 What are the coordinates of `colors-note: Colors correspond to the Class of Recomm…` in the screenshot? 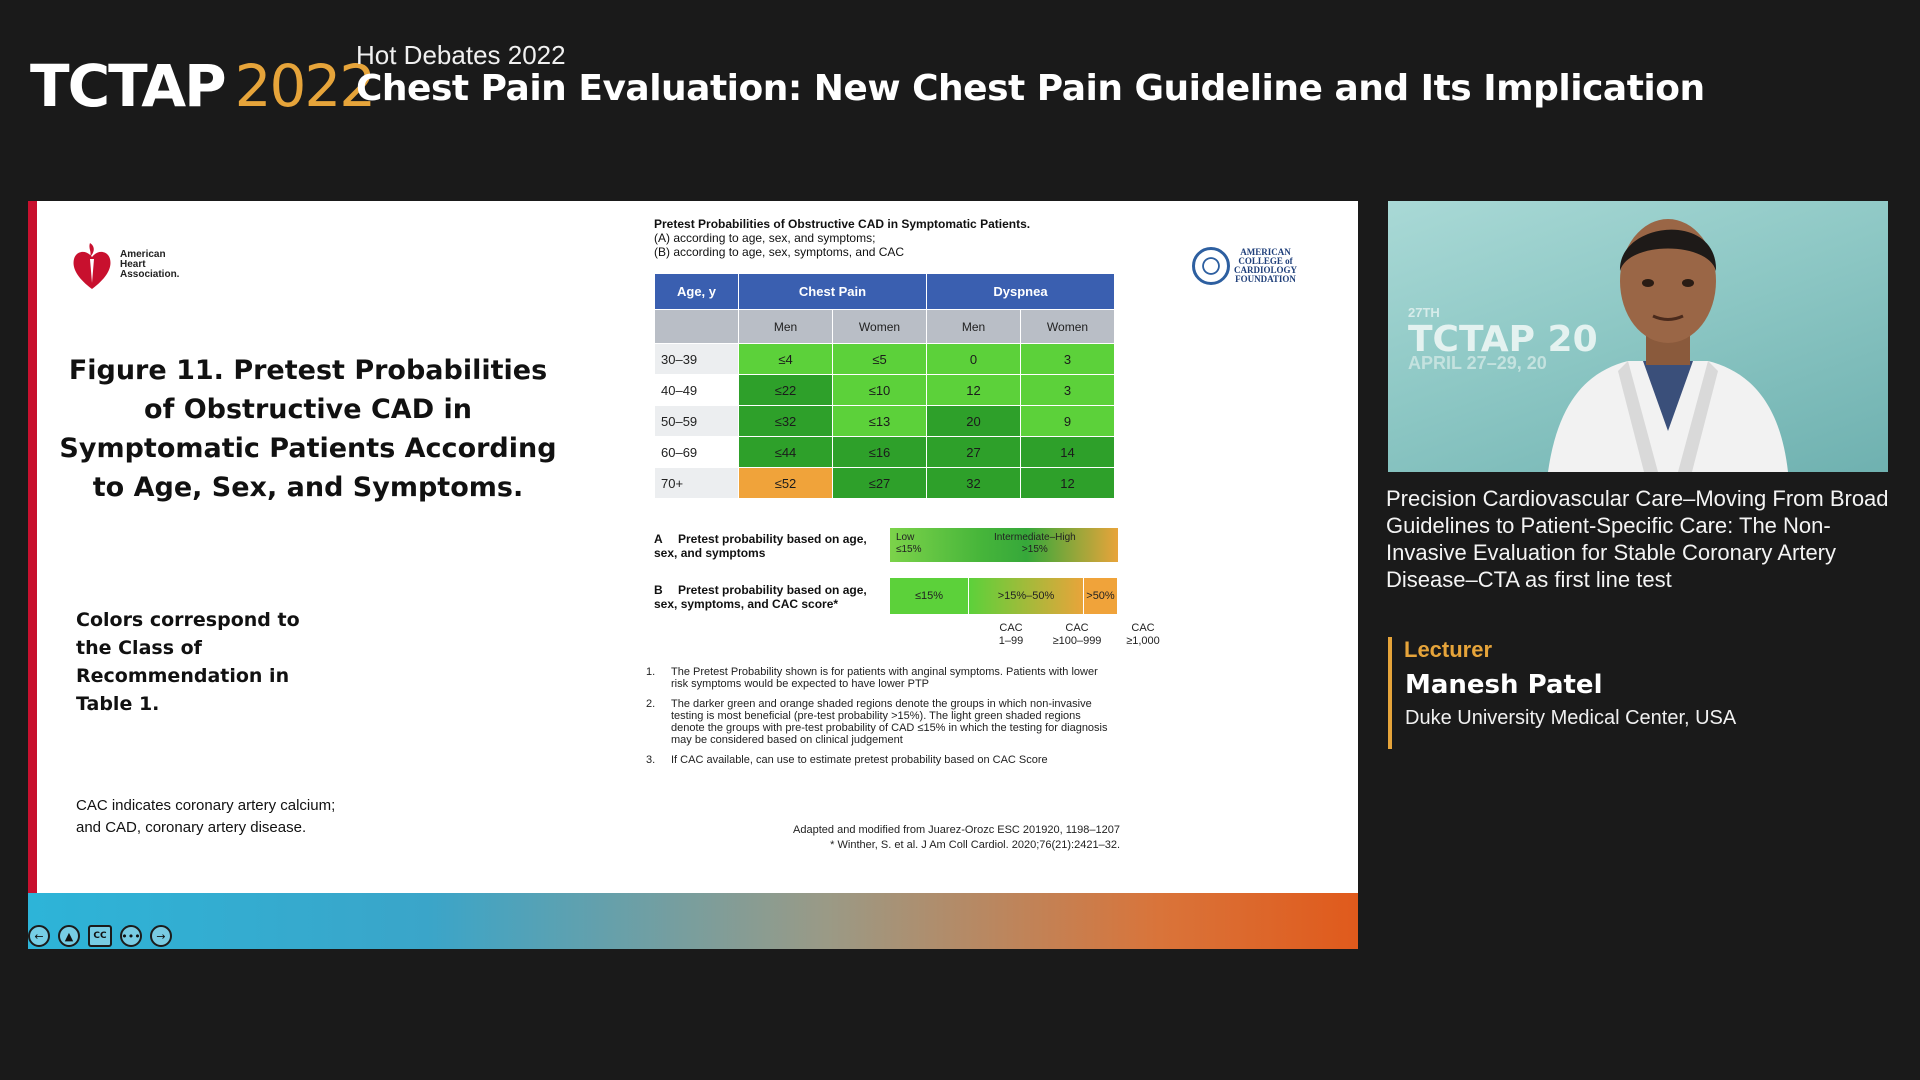 It's located at (188, 662).